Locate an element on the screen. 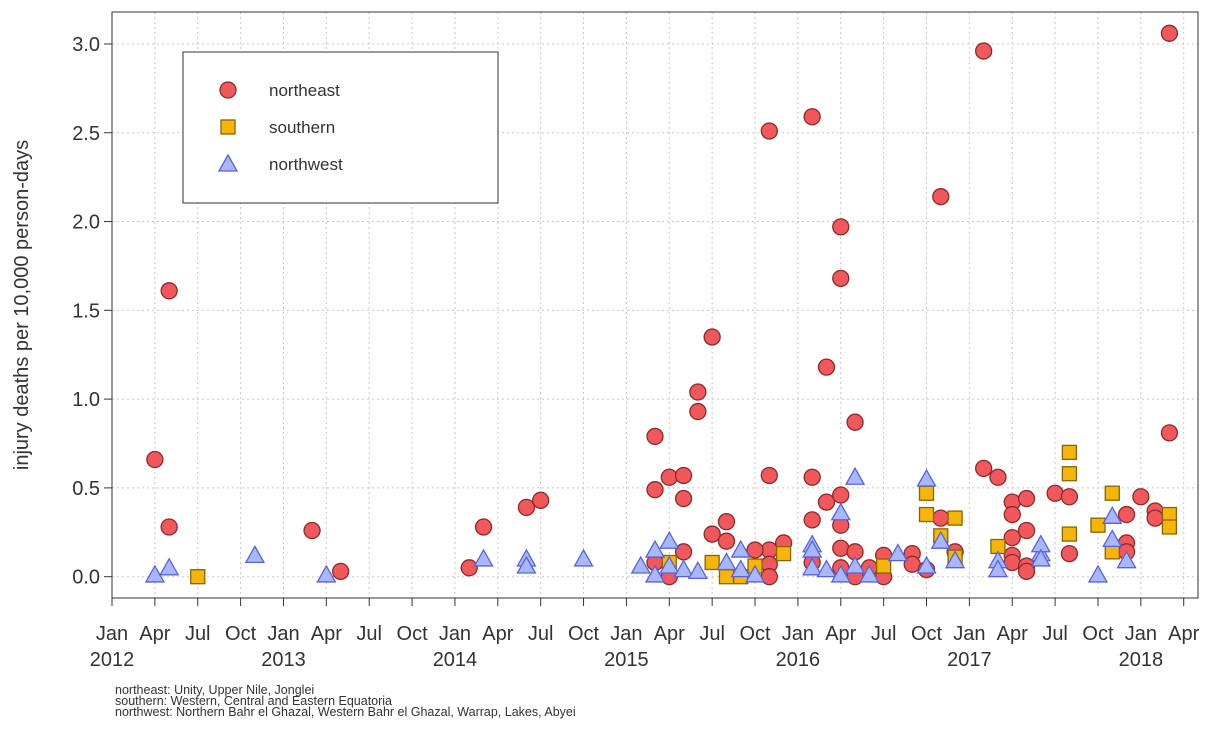  x-tick-label: Jul is located at coordinates (712, 634).